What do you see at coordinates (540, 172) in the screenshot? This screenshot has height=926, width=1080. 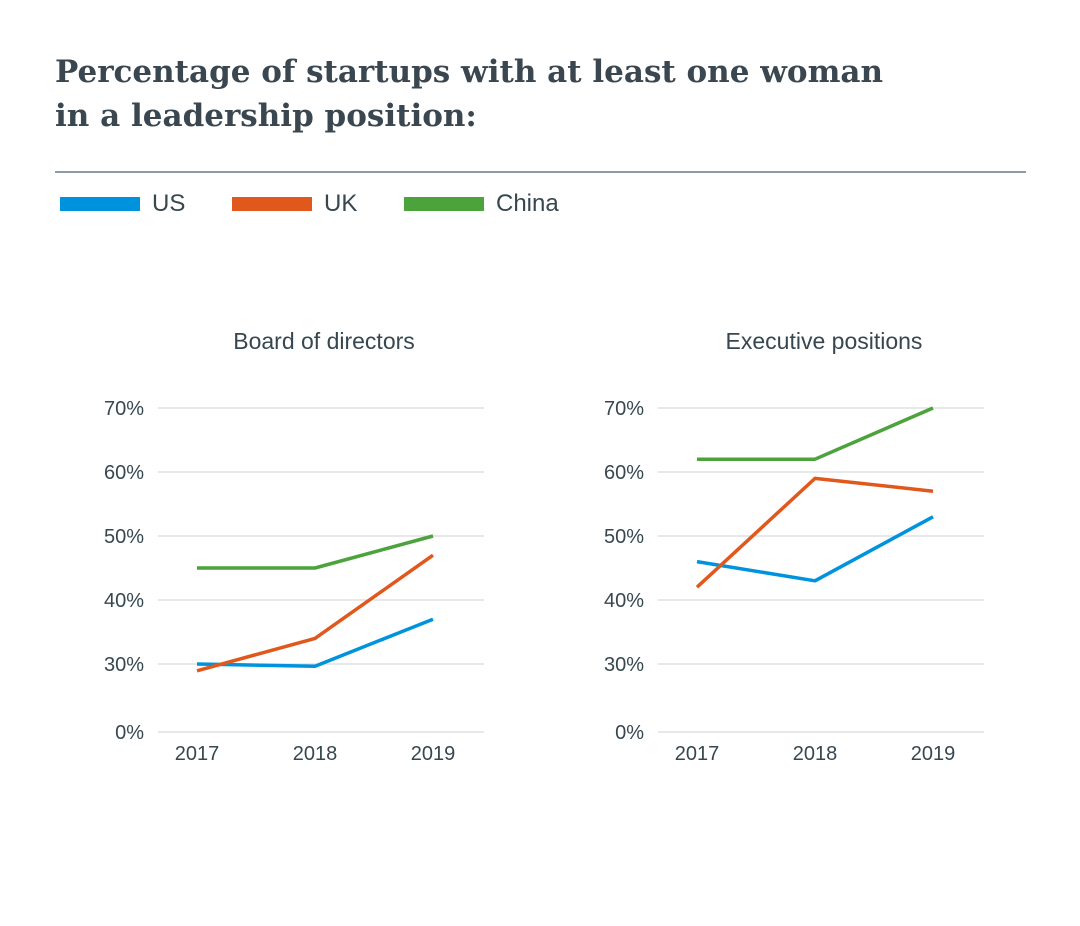 I see `title-divider` at bounding box center [540, 172].